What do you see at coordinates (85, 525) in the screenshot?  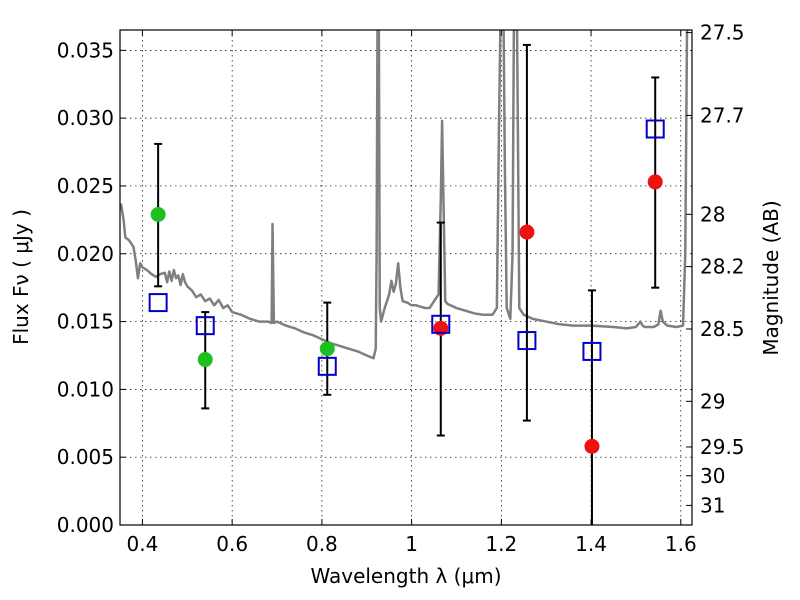 I see `y-tick-label: 0.000` at bounding box center [85, 525].